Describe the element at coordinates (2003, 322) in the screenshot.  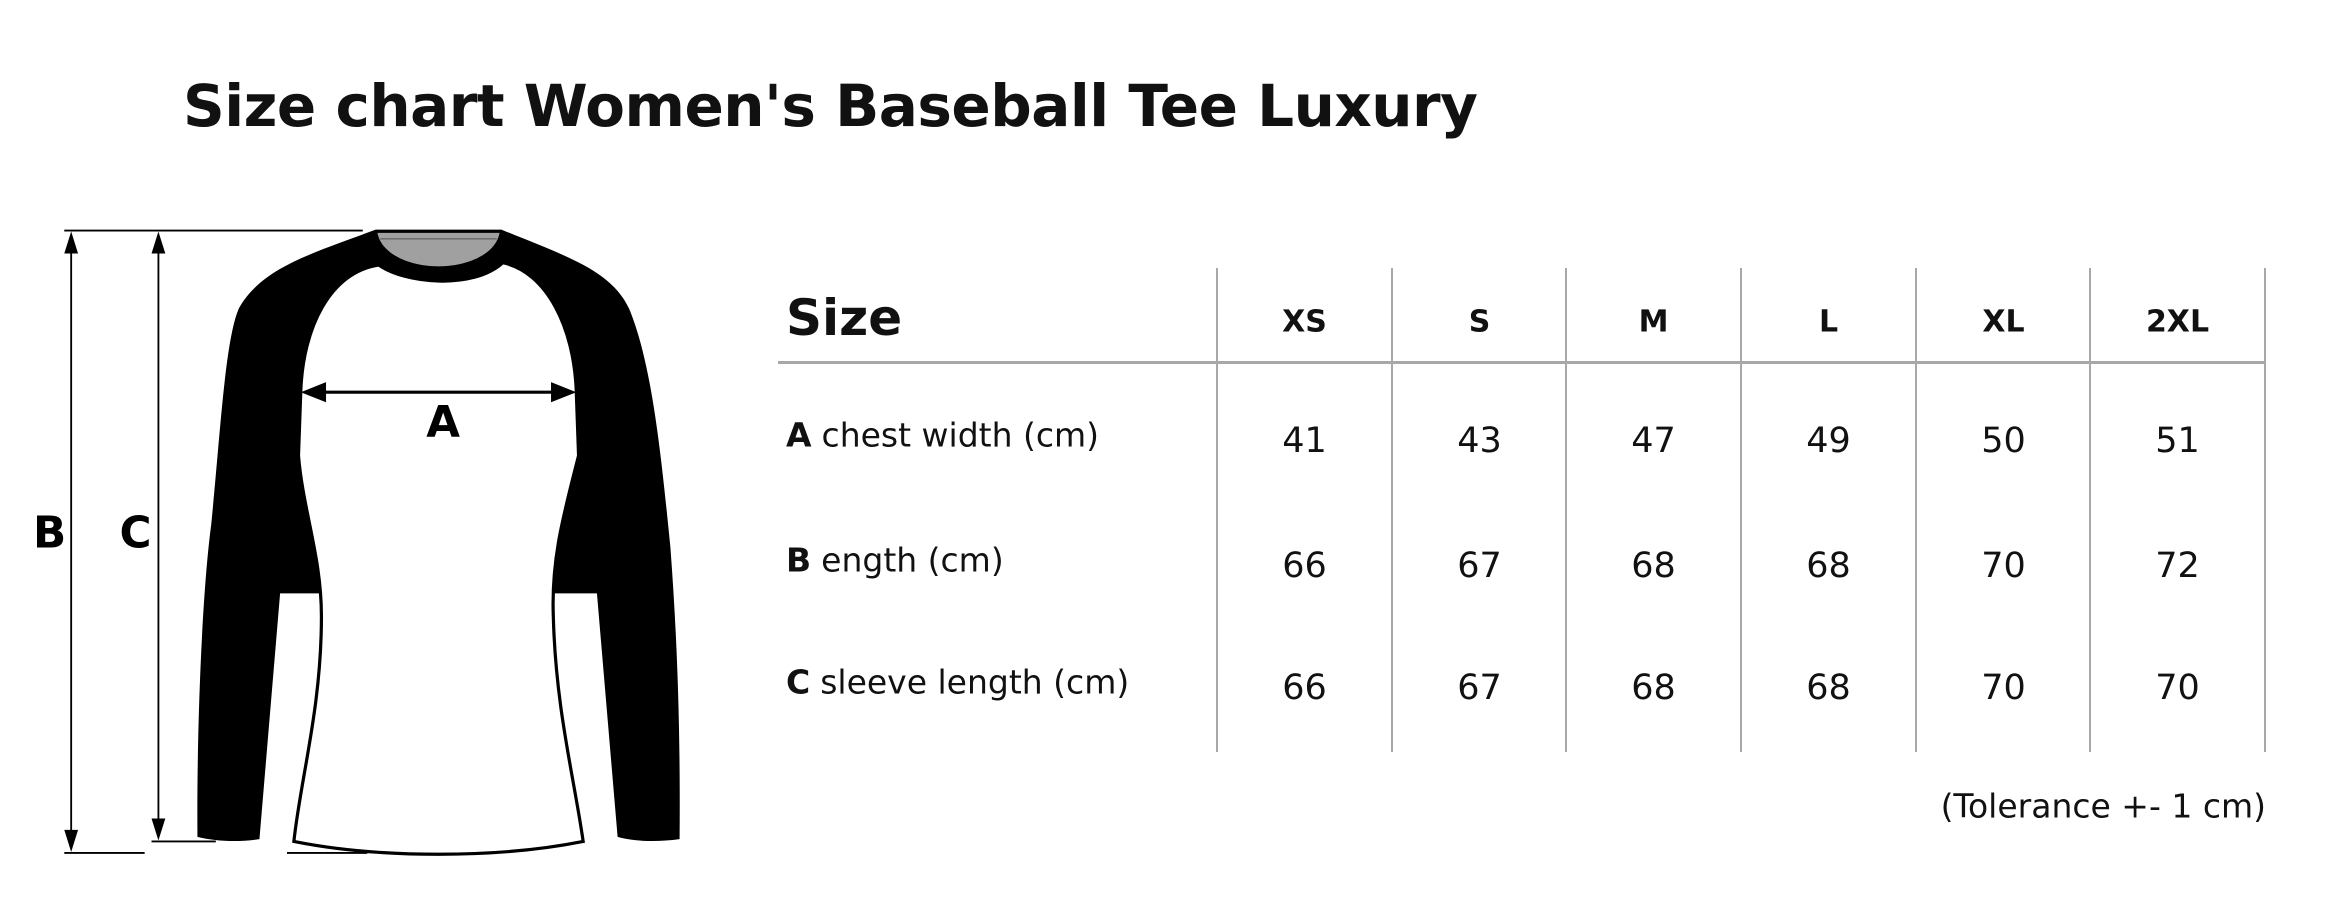
I see `size-header-xl: XL` at that location.